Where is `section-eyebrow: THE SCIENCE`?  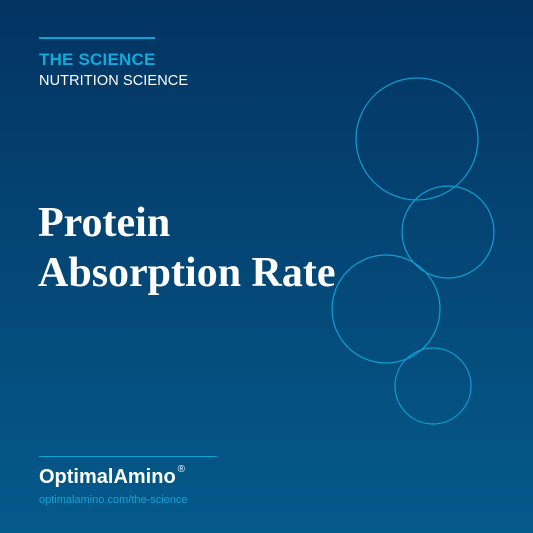 section-eyebrow: THE SCIENCE is located at coordinates (97, 59).